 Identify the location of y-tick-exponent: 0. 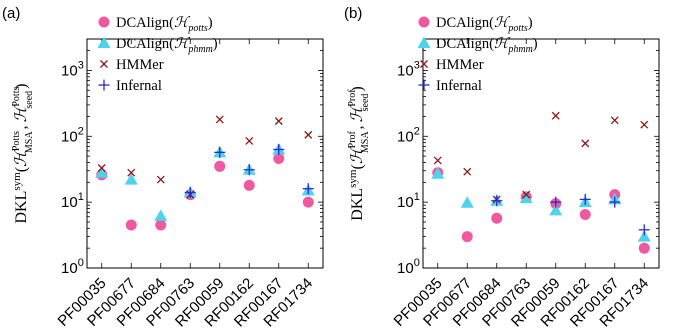
(417, 263).